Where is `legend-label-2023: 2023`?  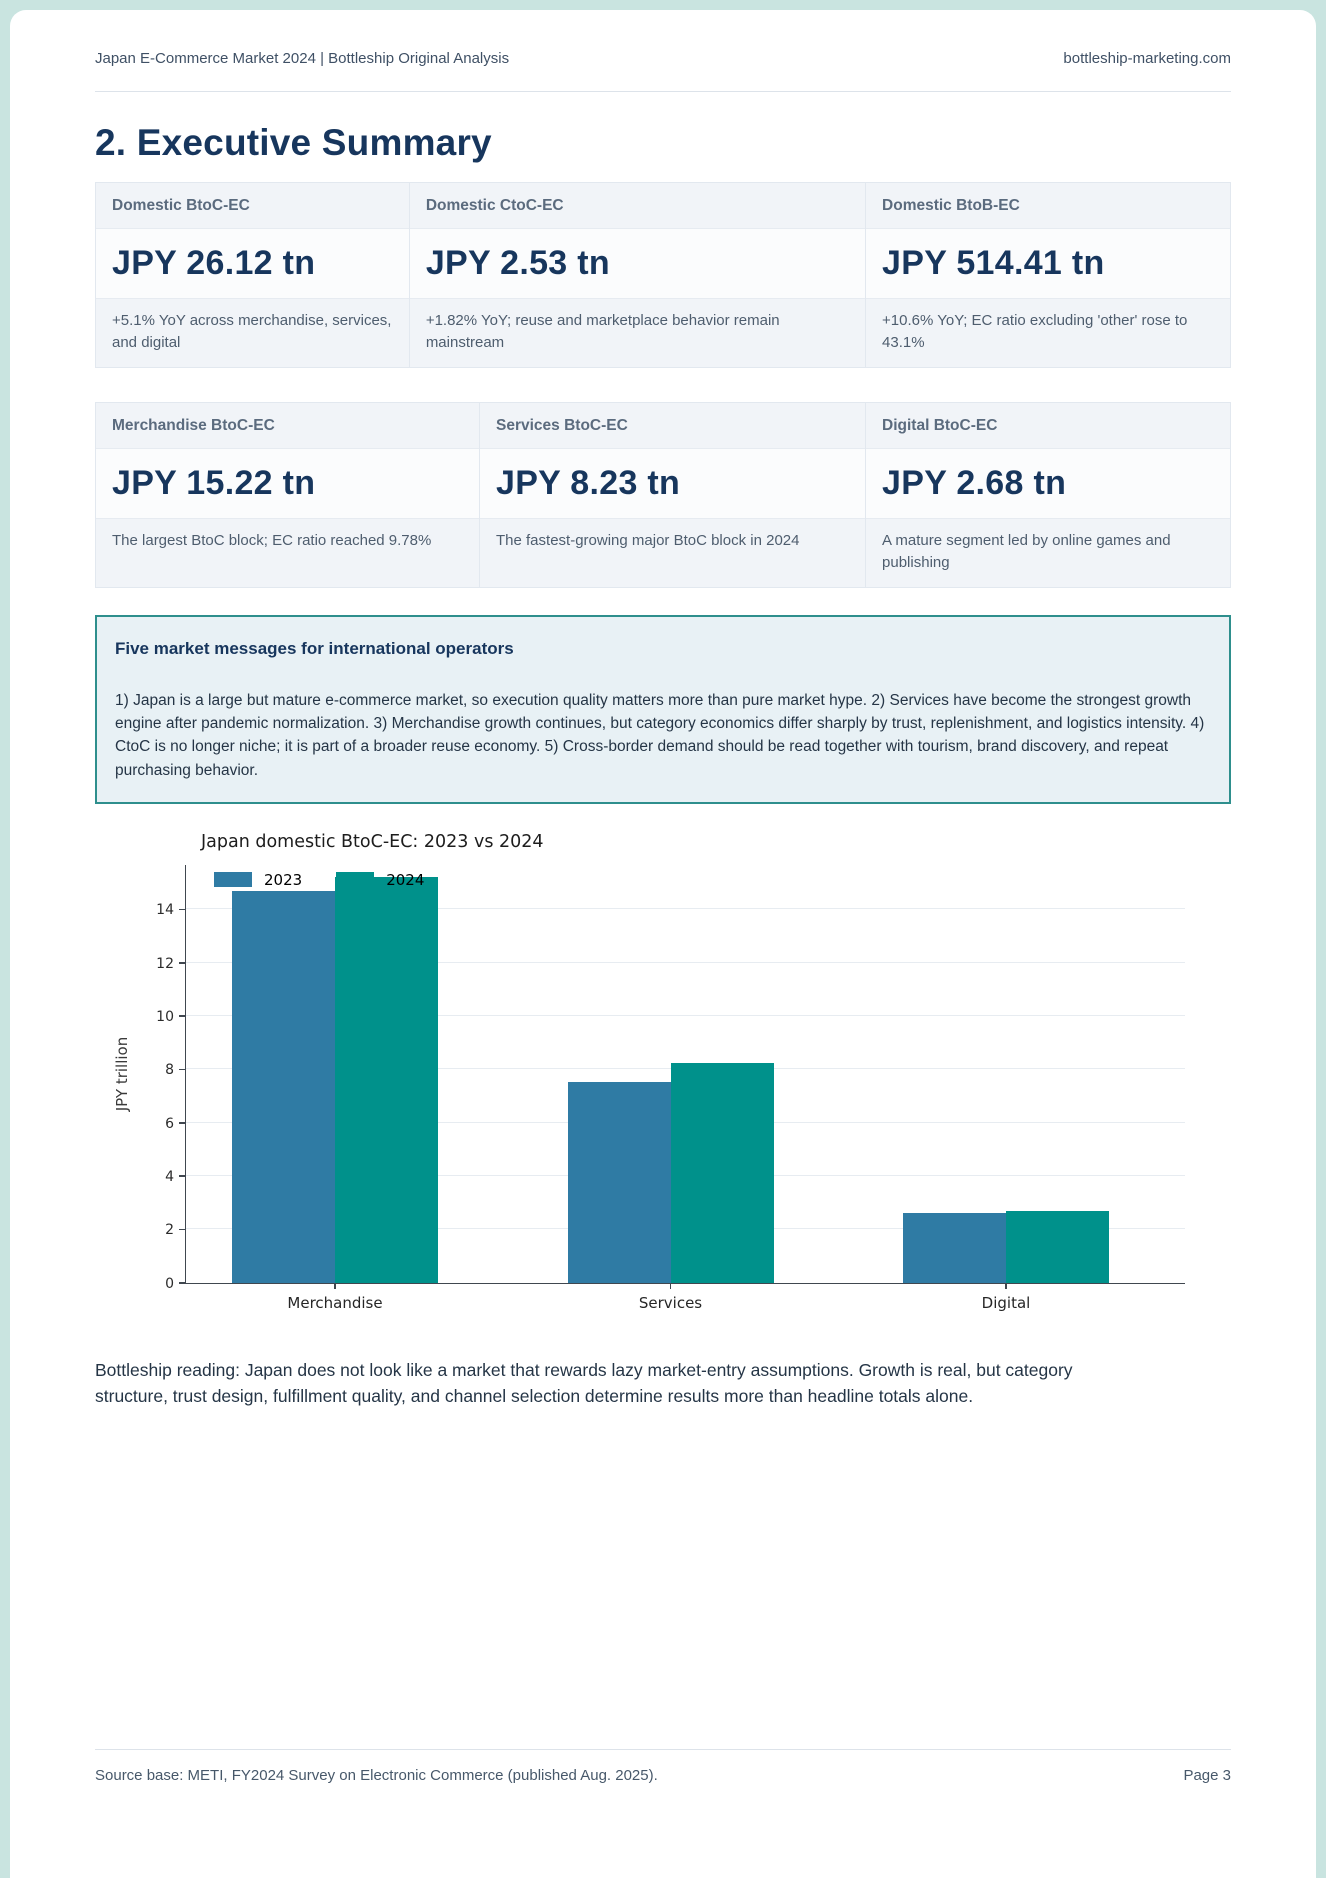
legend-label-2023: 2023 is located at coordinates (283, 879).